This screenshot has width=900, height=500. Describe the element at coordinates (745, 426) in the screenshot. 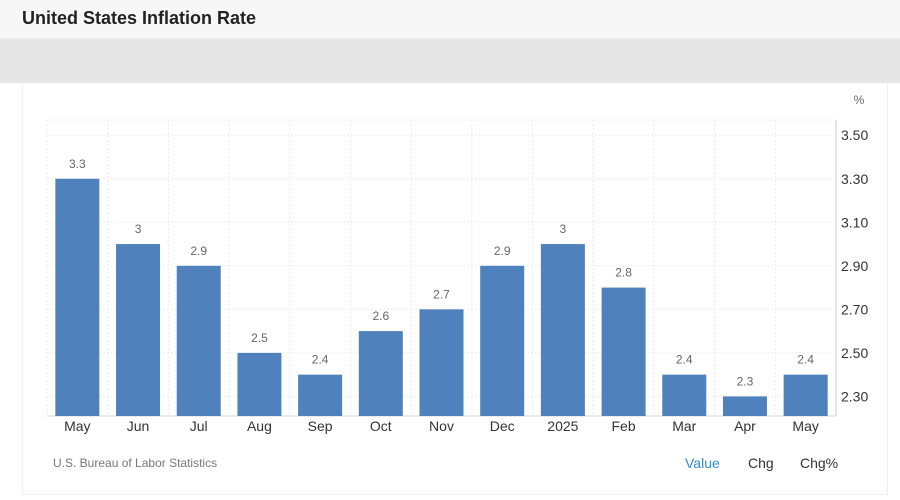

I see `x-tick-label: Apr` at that location.